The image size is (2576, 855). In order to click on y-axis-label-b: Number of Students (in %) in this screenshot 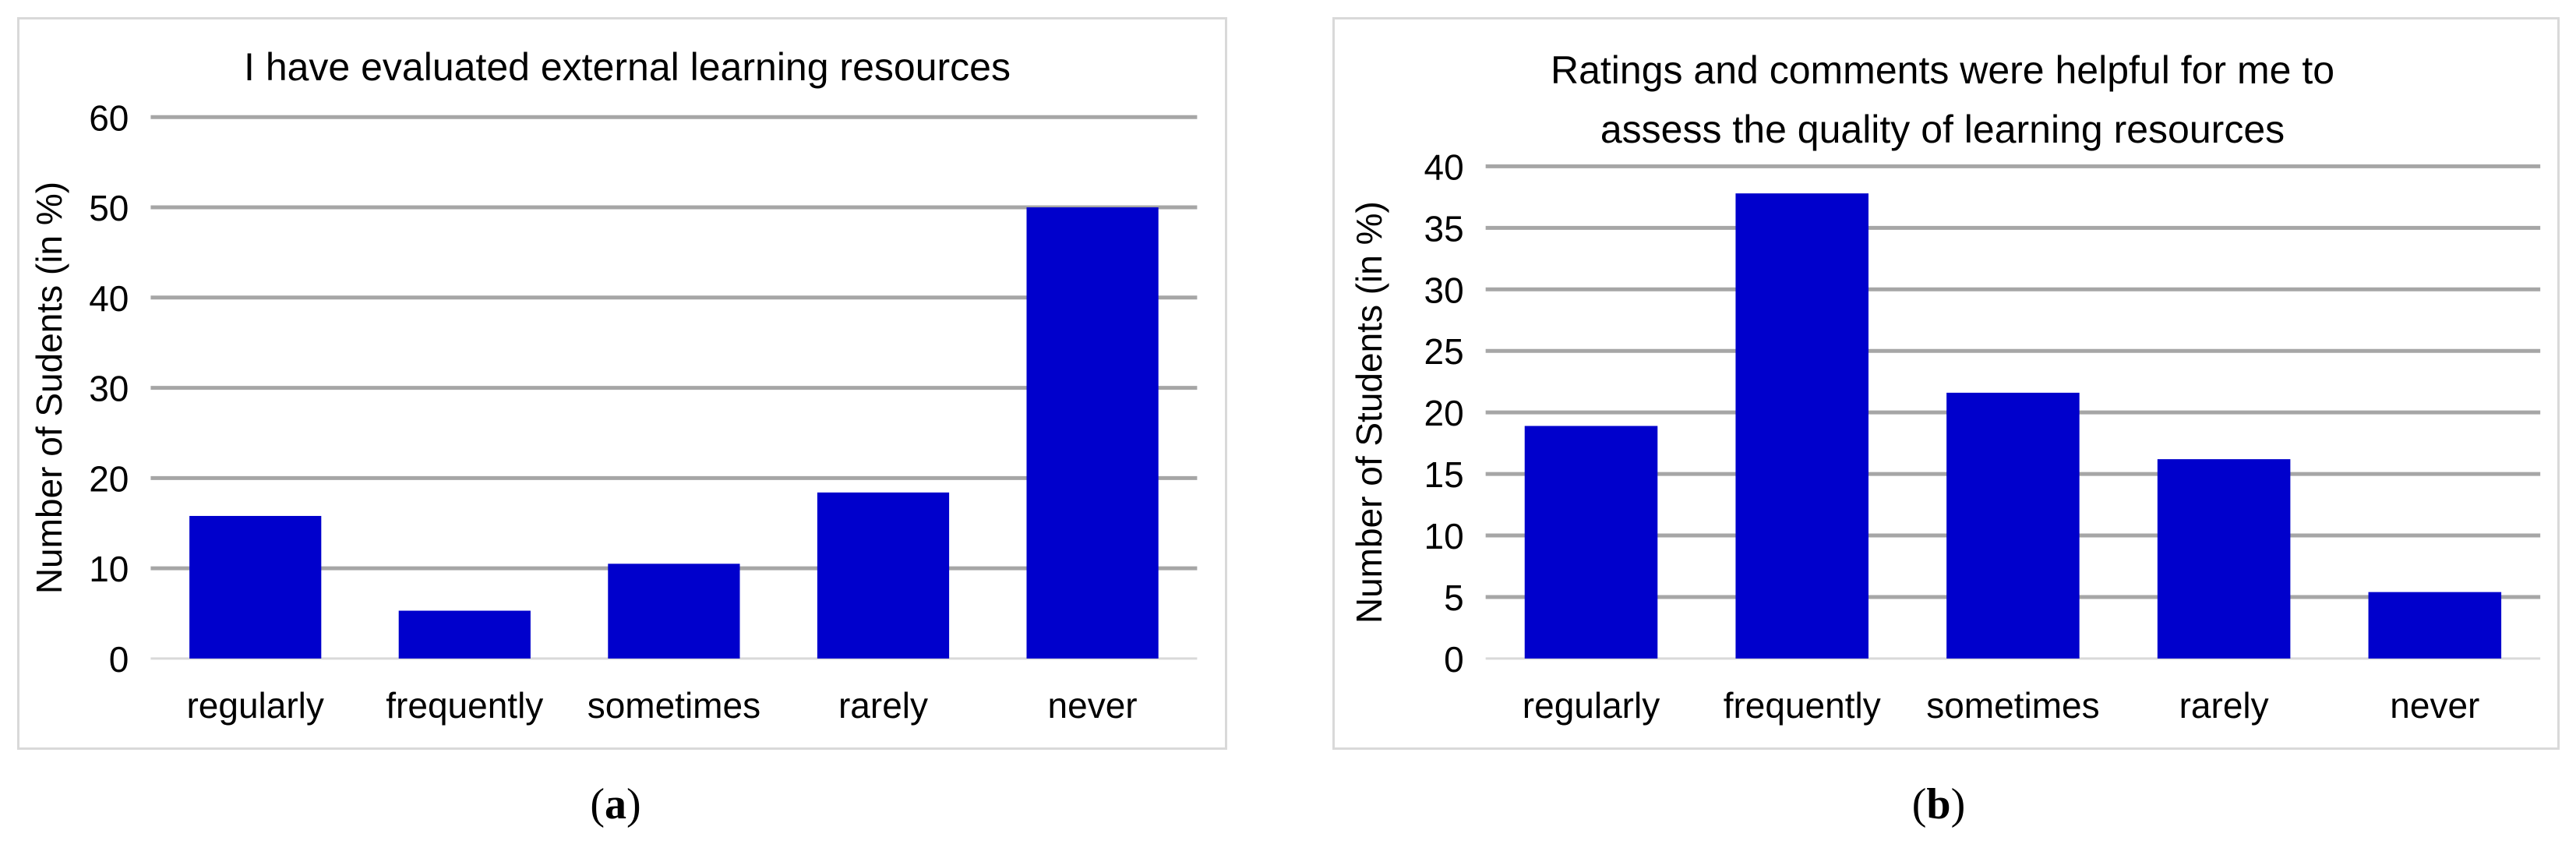, I will do `click(1369, 412)`.